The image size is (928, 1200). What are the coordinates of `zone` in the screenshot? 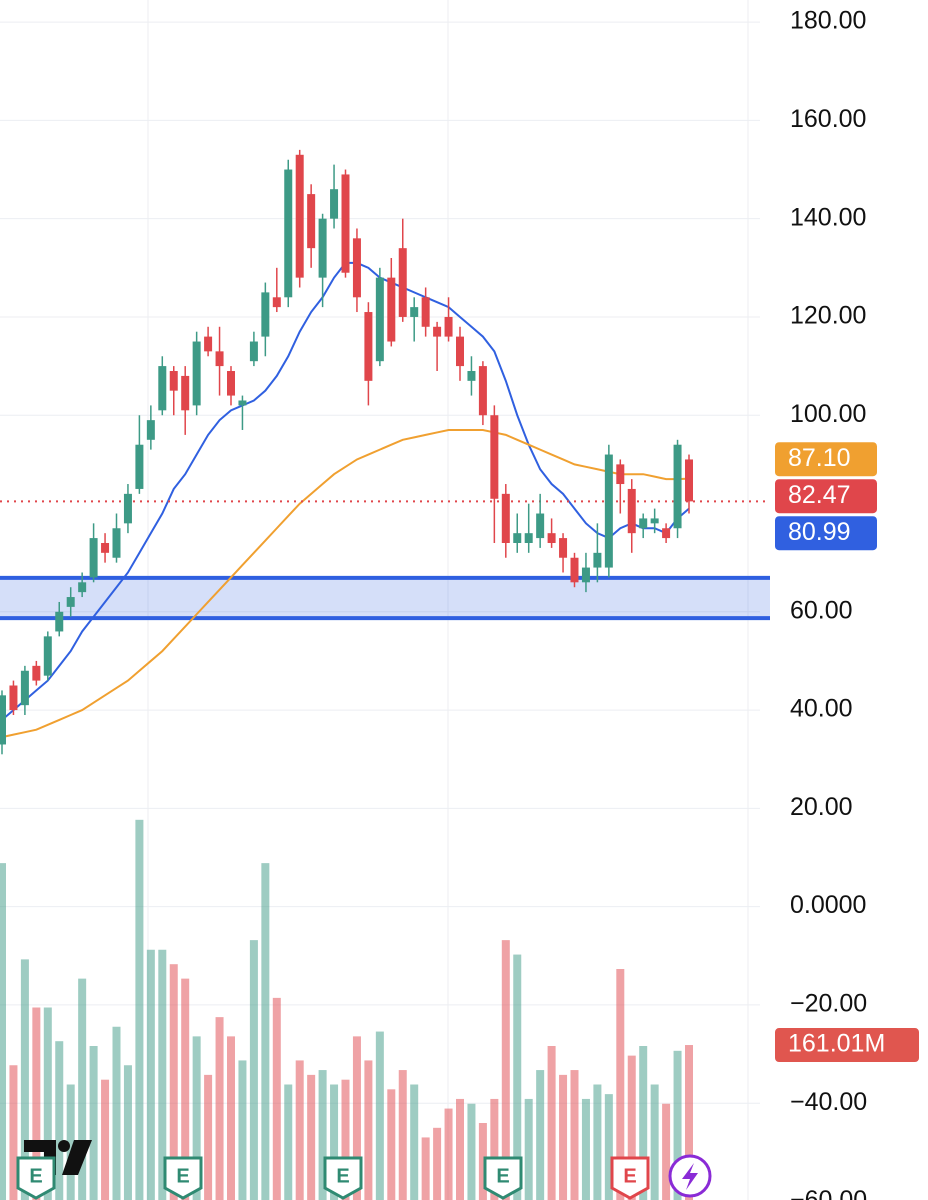 It's located at (385, 598).